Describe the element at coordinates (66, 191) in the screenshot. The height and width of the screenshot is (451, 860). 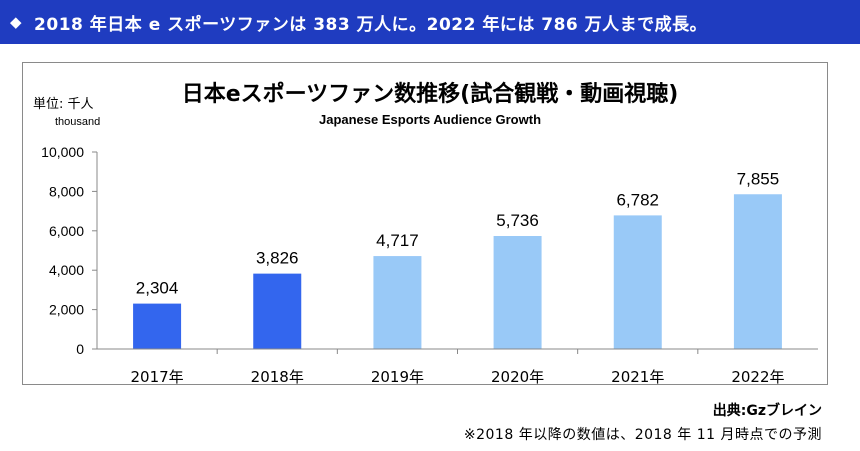
I see `y-tick-label: 8,000` at that location.